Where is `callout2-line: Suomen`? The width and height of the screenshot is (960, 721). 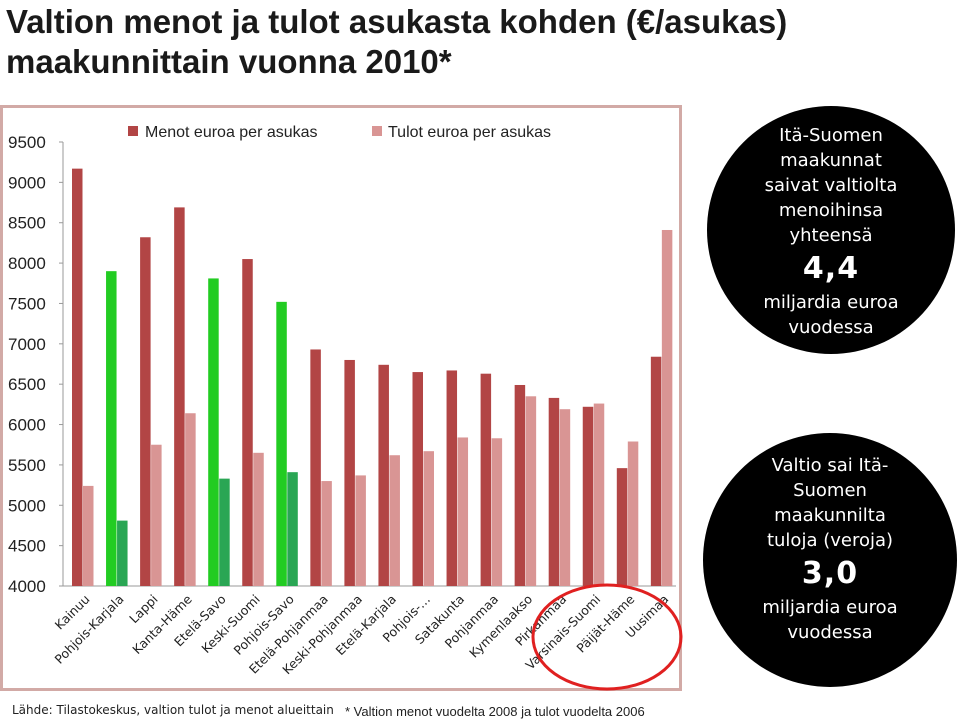
callout2-line: Suomen is located at coordinates (830, 490).